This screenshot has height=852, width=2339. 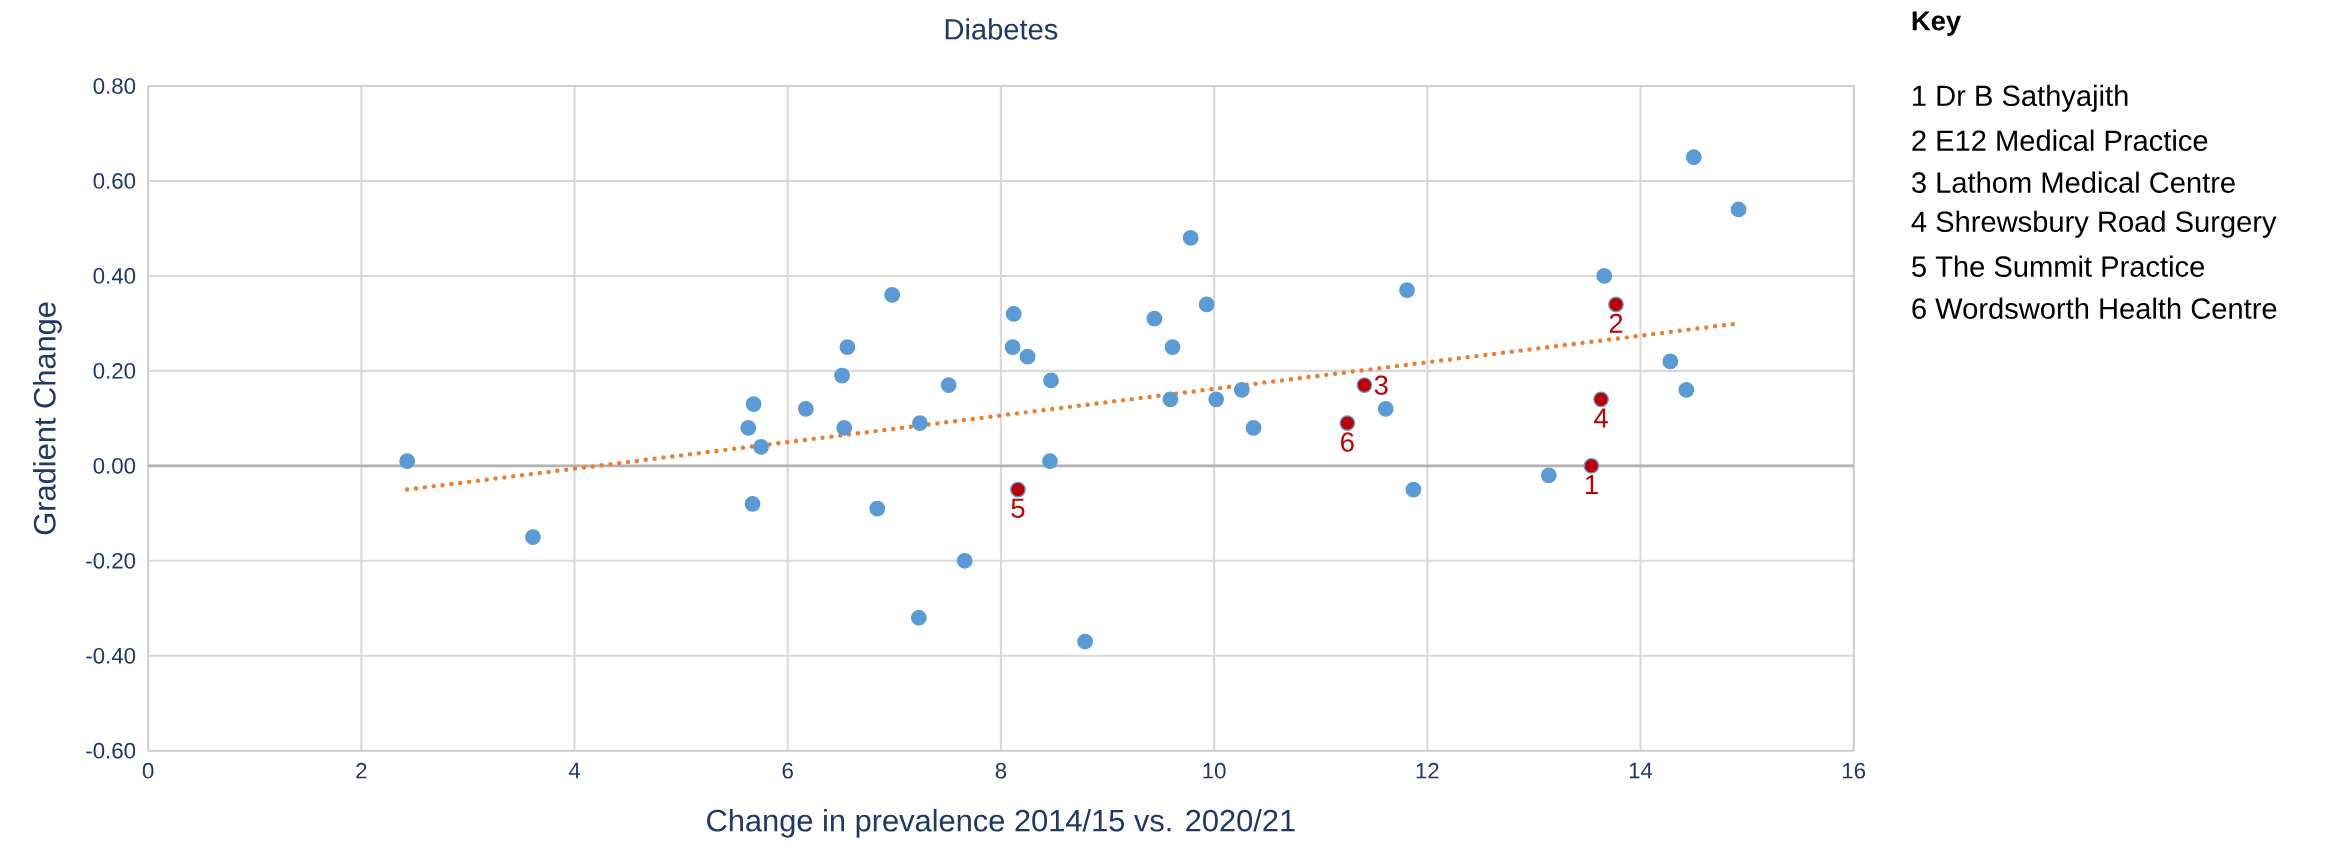 What do you see at coordinates (1937, 23) in the screenshot?
I see `text: Key` at bounding box center [1937, 23].